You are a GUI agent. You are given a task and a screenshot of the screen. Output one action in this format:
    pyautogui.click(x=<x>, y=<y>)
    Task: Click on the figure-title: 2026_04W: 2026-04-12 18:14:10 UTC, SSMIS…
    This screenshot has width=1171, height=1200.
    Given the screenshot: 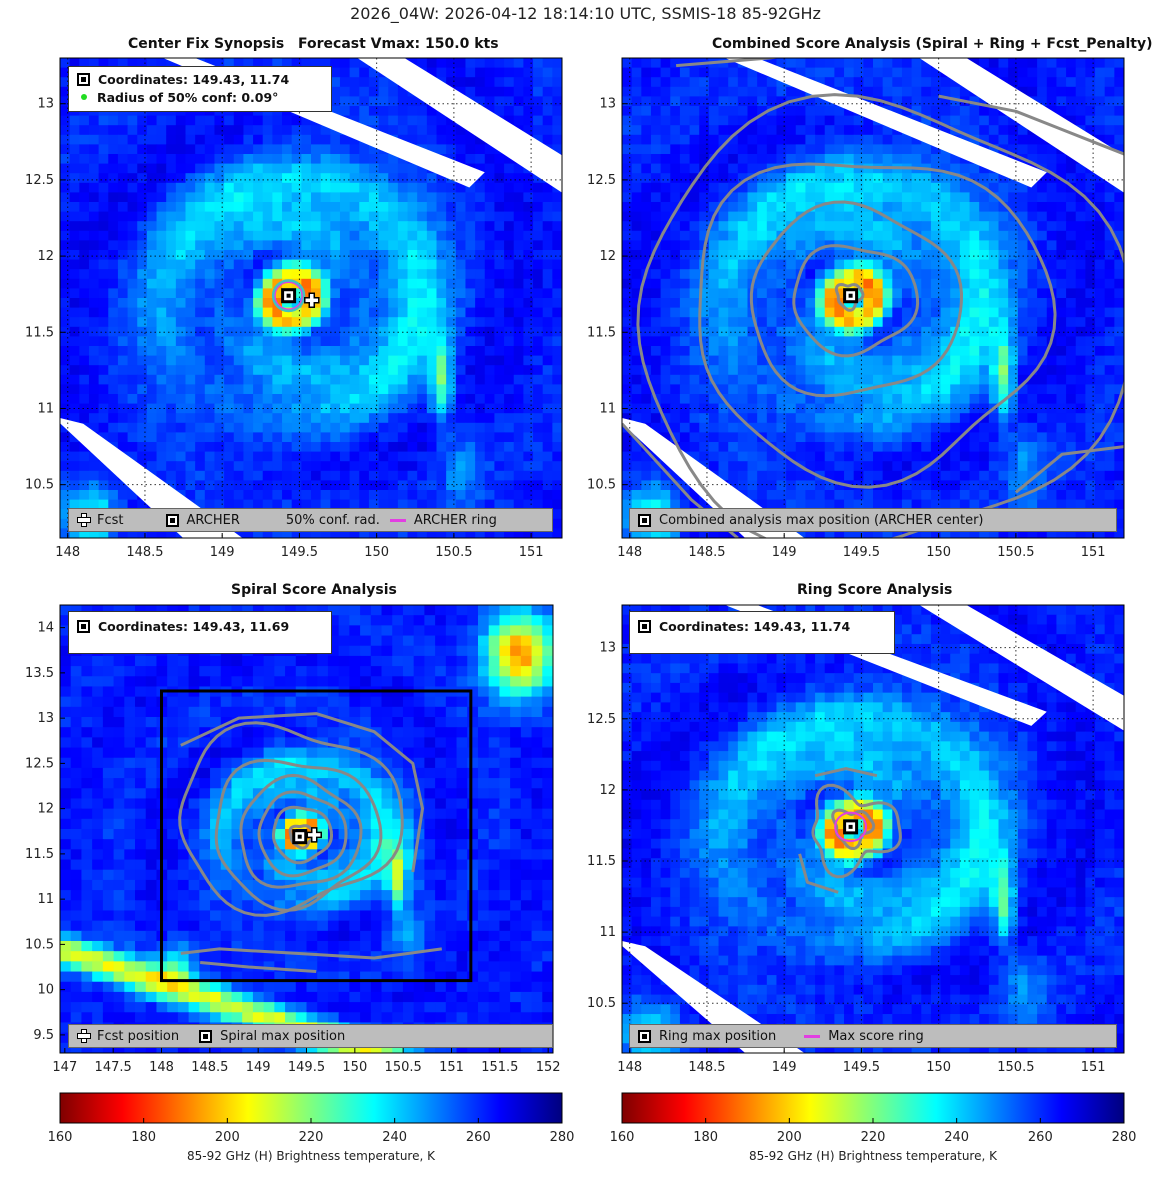 What is the action you would take?
    pyautogui.click(x=585, y=13)
    